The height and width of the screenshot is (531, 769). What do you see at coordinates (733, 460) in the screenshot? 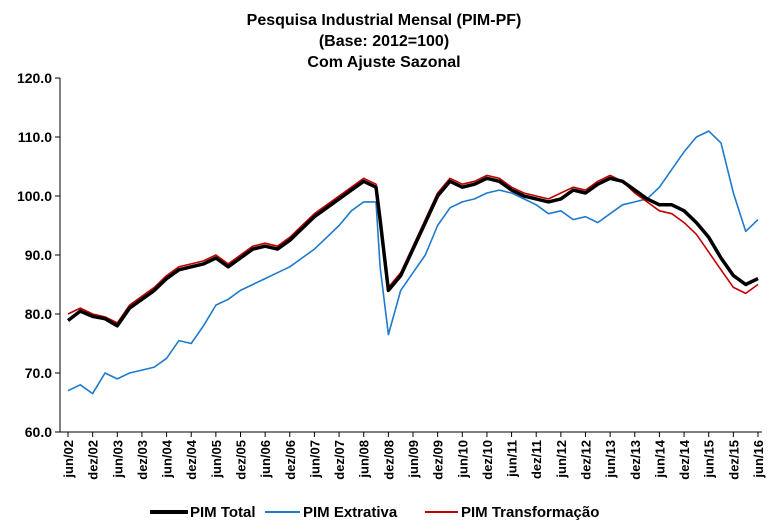
I see `x-tick-label: dez/15` at bounding box center [733, 460].